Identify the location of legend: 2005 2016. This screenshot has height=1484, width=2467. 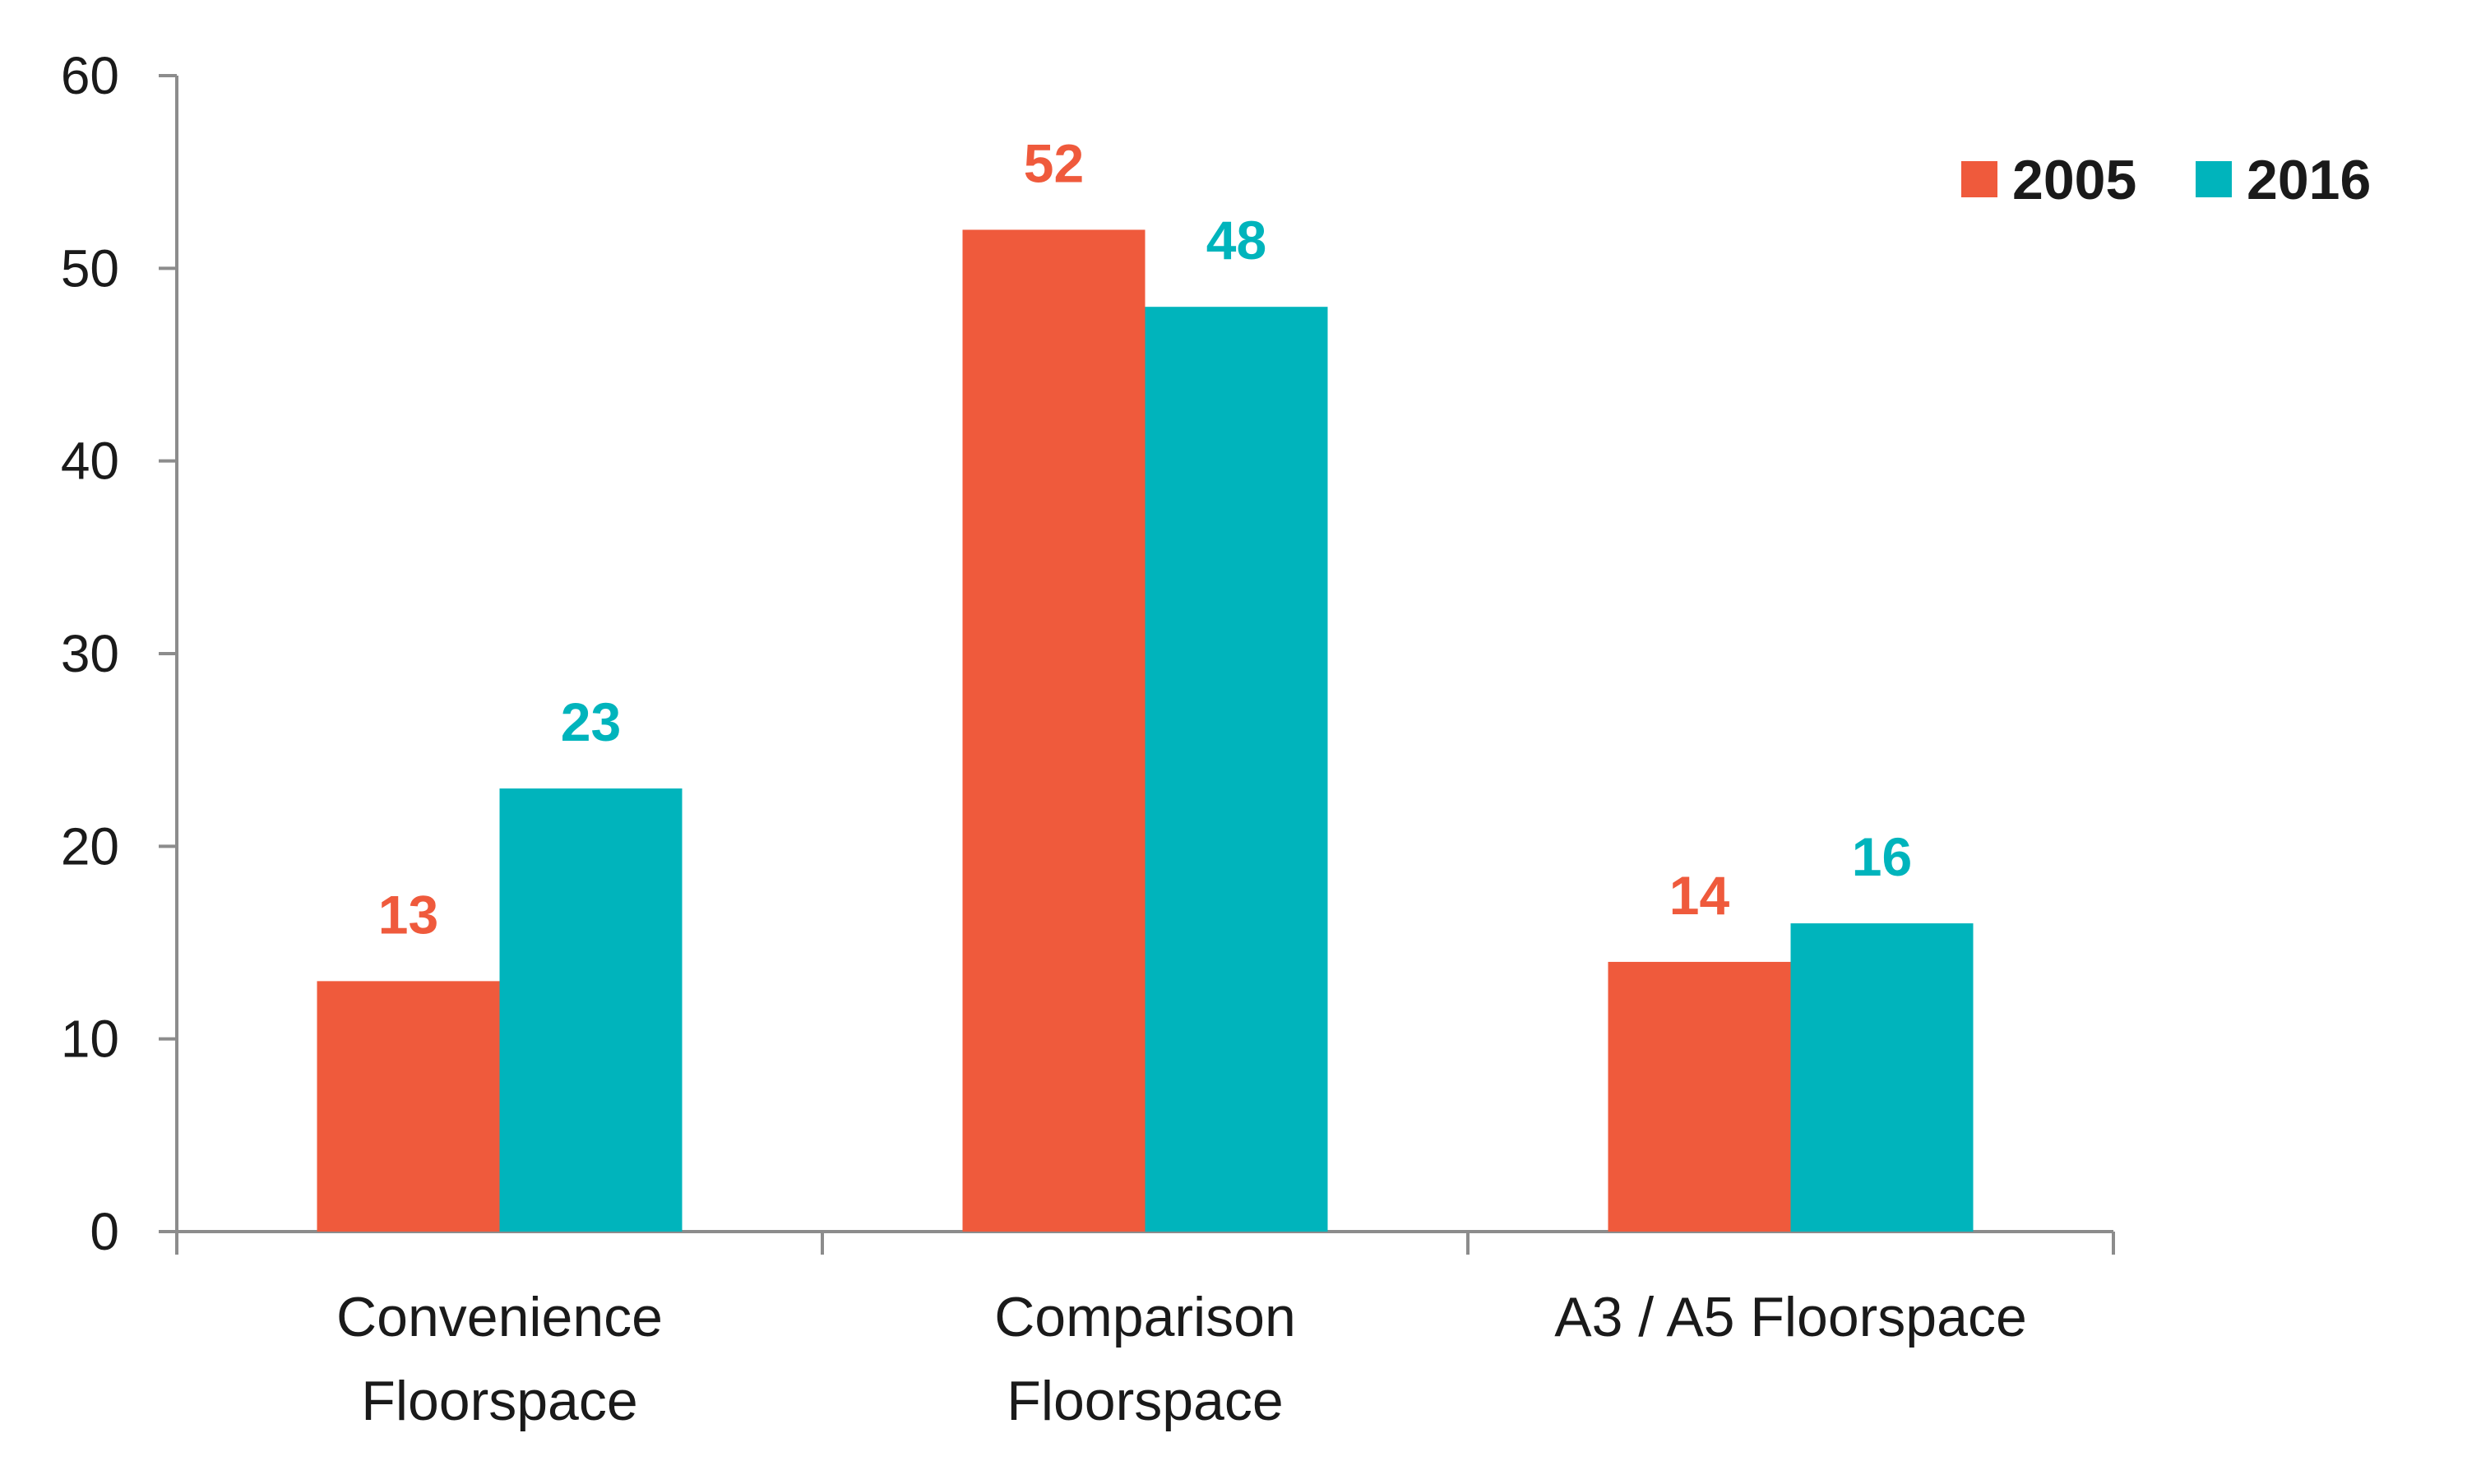
(2166, 180).